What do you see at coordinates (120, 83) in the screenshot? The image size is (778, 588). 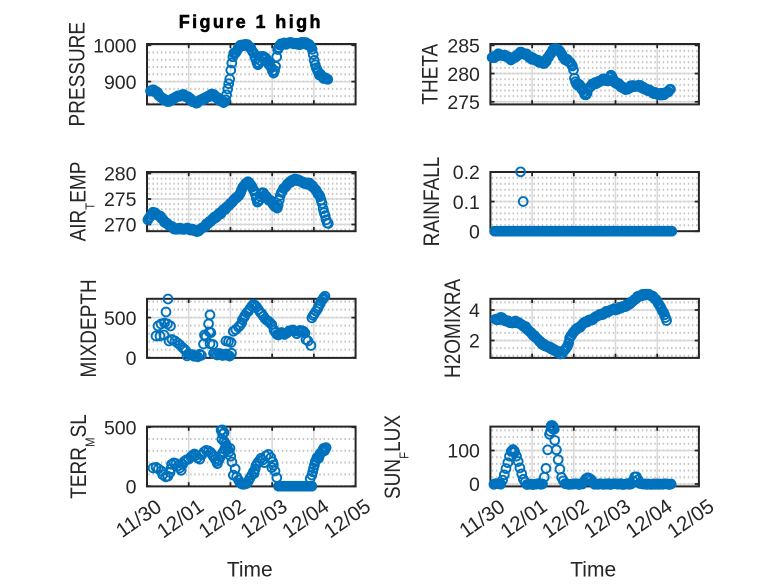 I see `svg-text: 900` at bounding box center [120, 83].